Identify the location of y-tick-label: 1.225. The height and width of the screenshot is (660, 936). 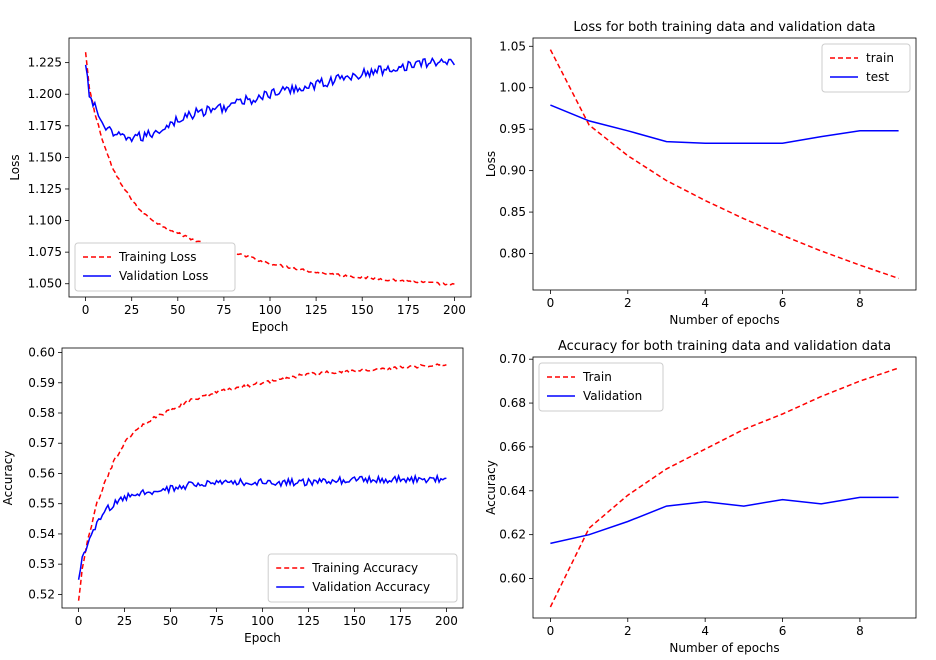
(45, 63).